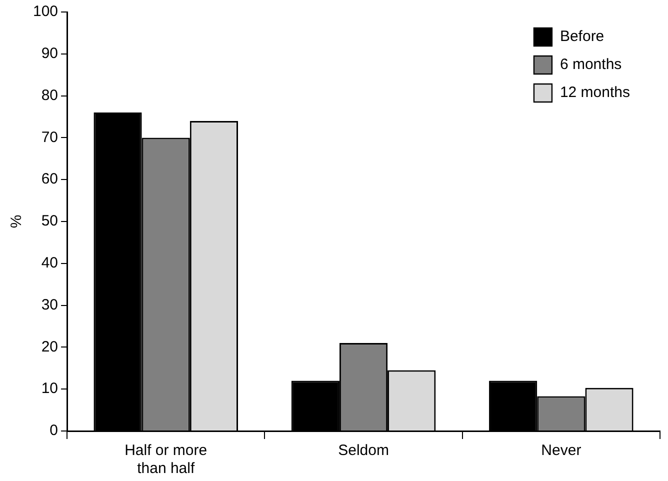  Describe the element at coordinates (49, 389) in the screenshot. I see `y-tick-label: 10` at that location.